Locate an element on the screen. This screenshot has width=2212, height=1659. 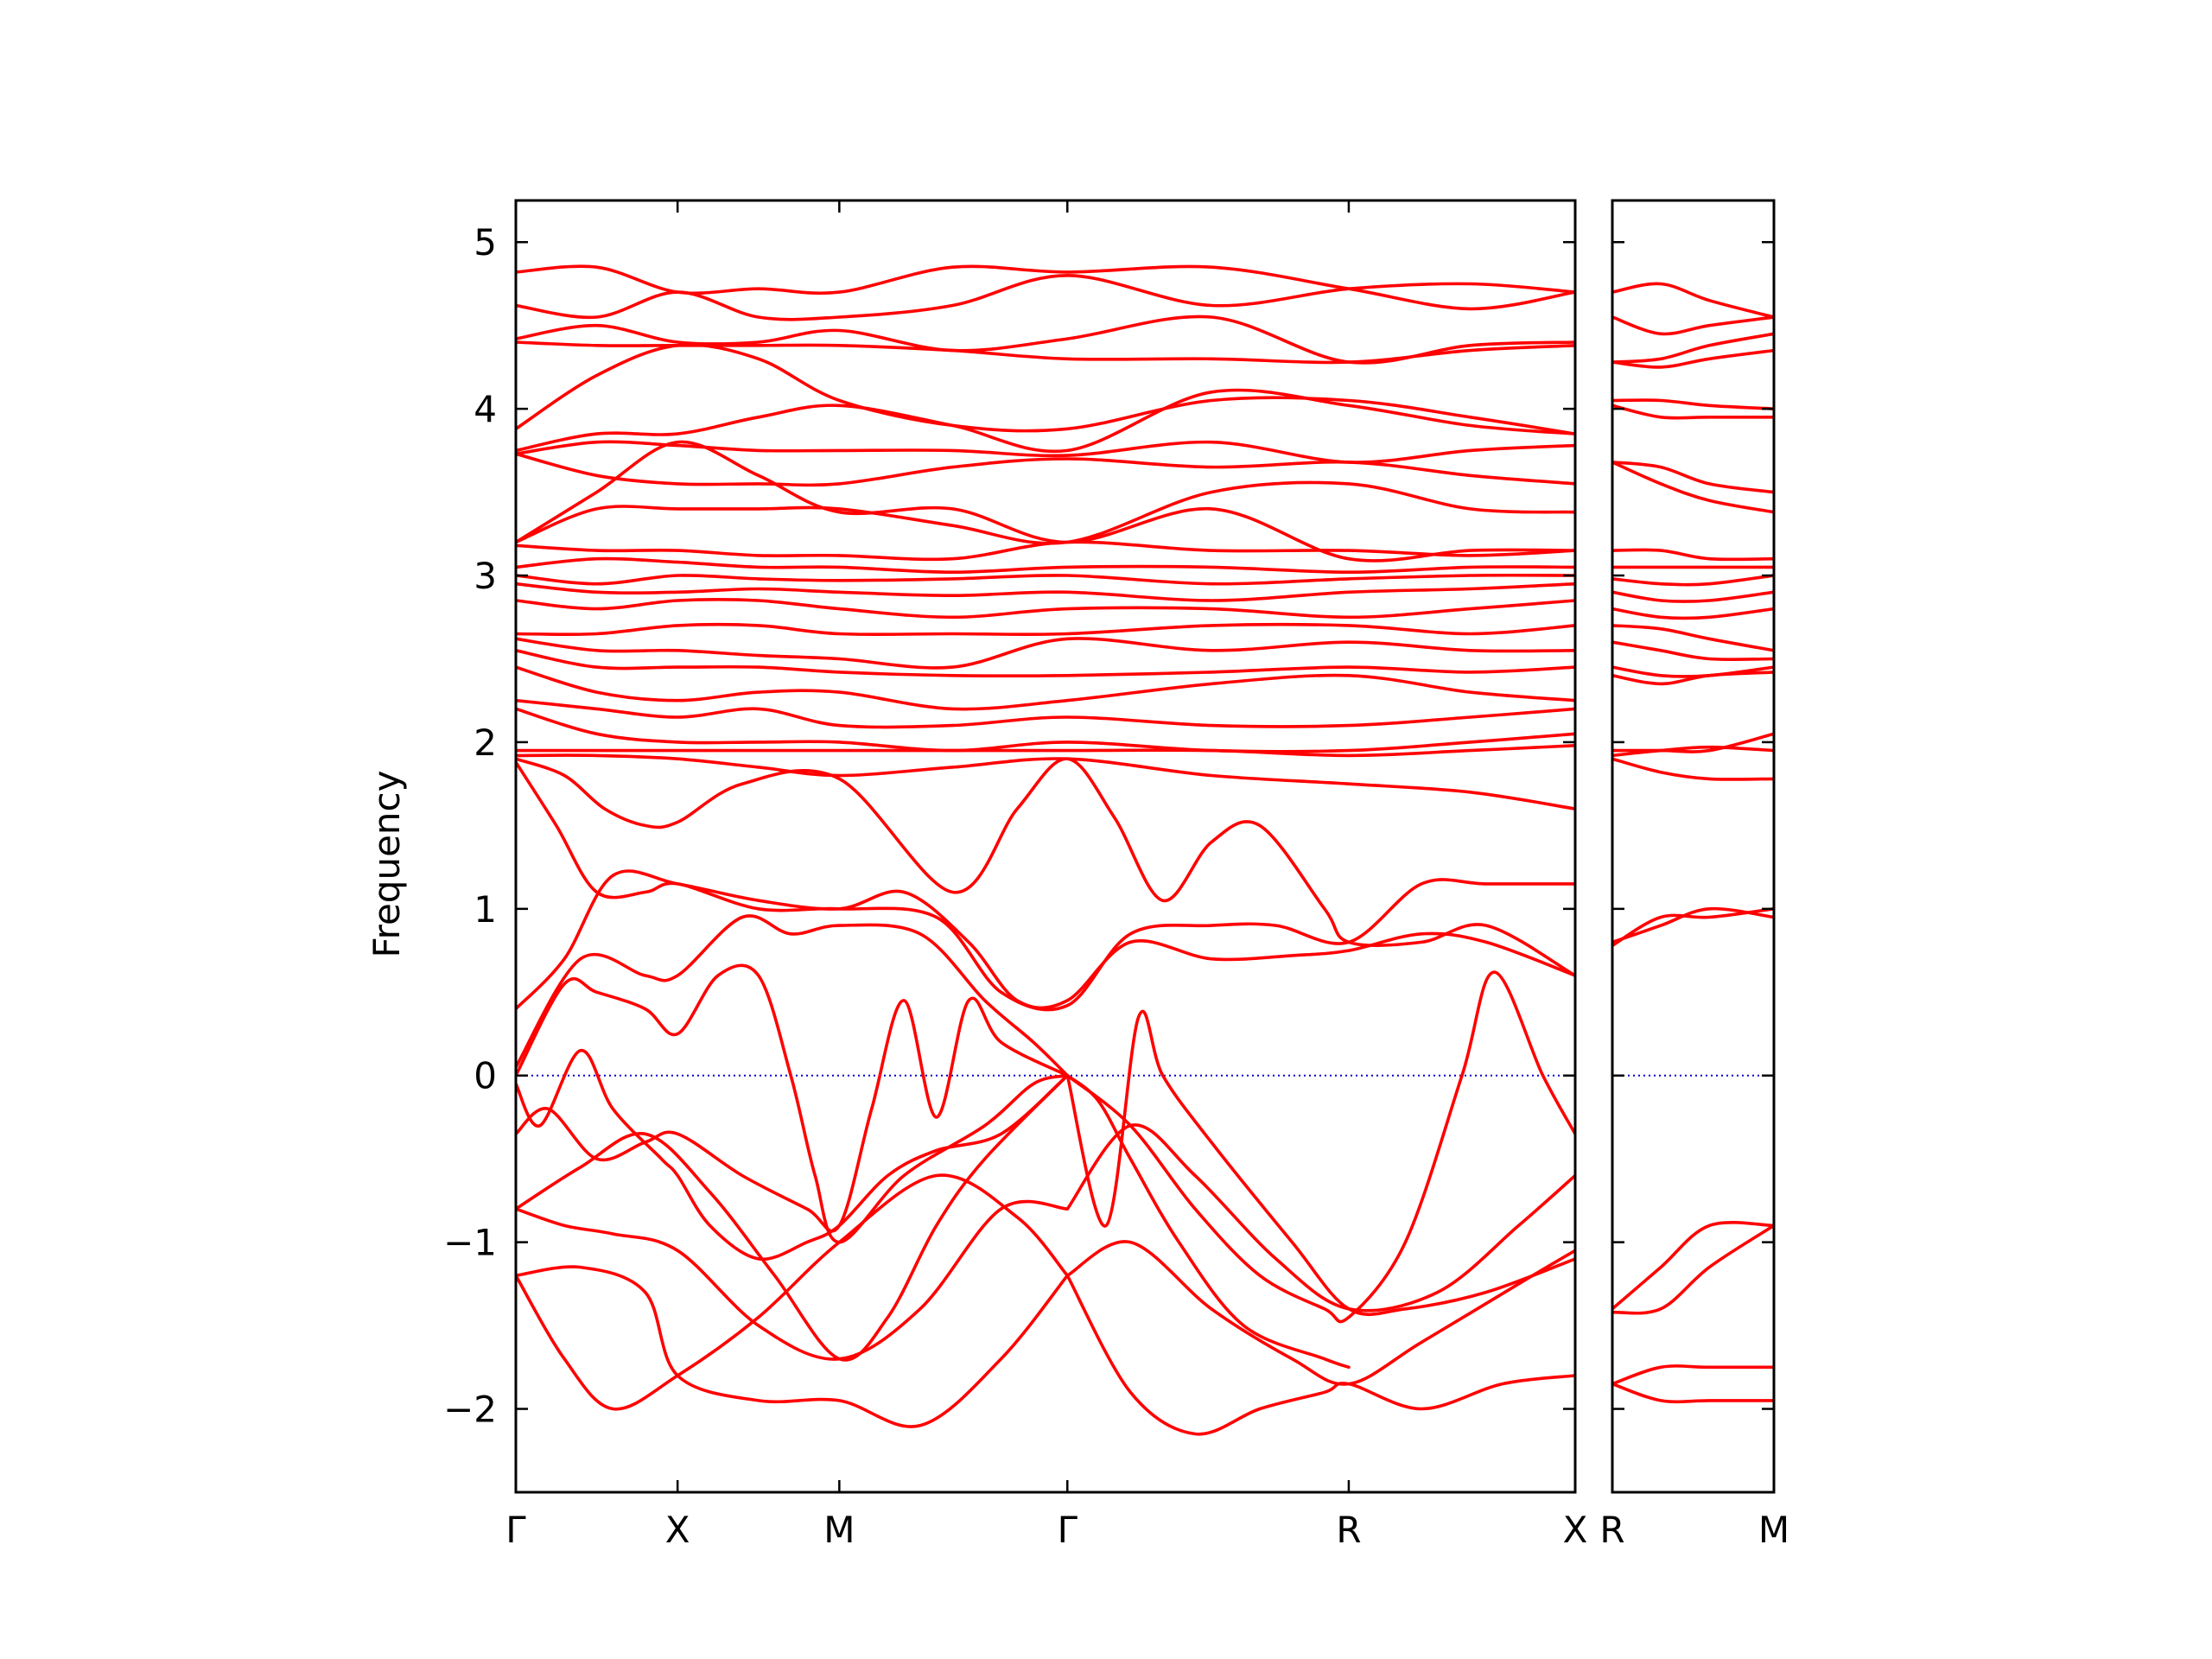
y-tick-label: 0 is located at coordinates (485, 1076).